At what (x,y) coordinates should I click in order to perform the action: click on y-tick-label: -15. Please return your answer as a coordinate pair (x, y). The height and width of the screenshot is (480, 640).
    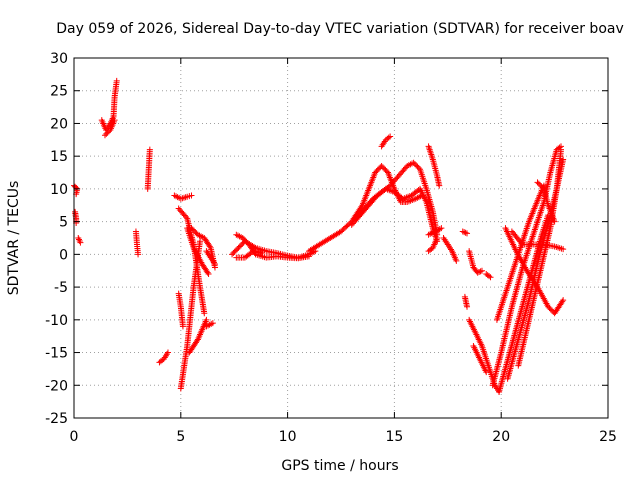
    Looking at the image, I should click on (56, 354).